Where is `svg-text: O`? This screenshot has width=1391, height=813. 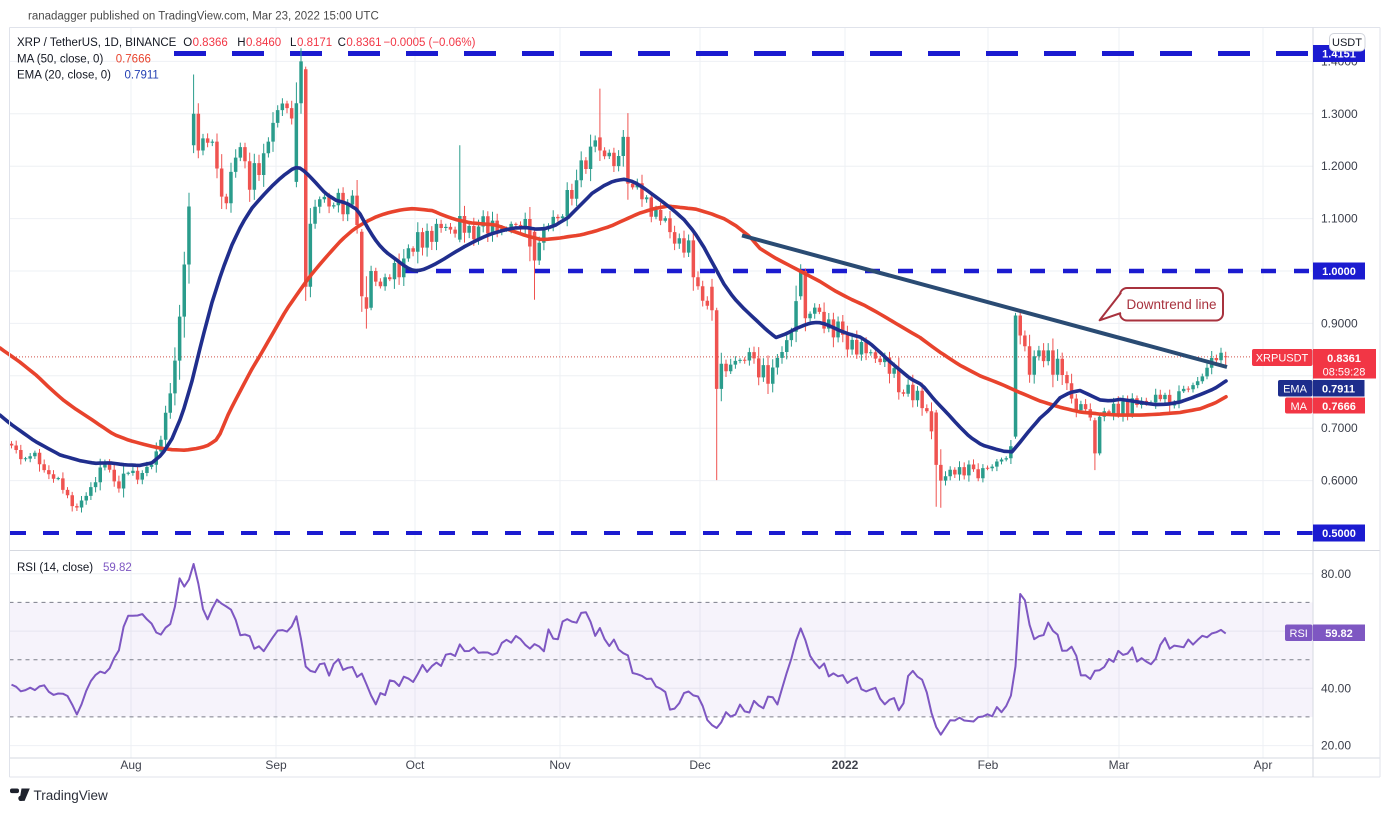 svg-text: O is located at coordinates (187, 43).